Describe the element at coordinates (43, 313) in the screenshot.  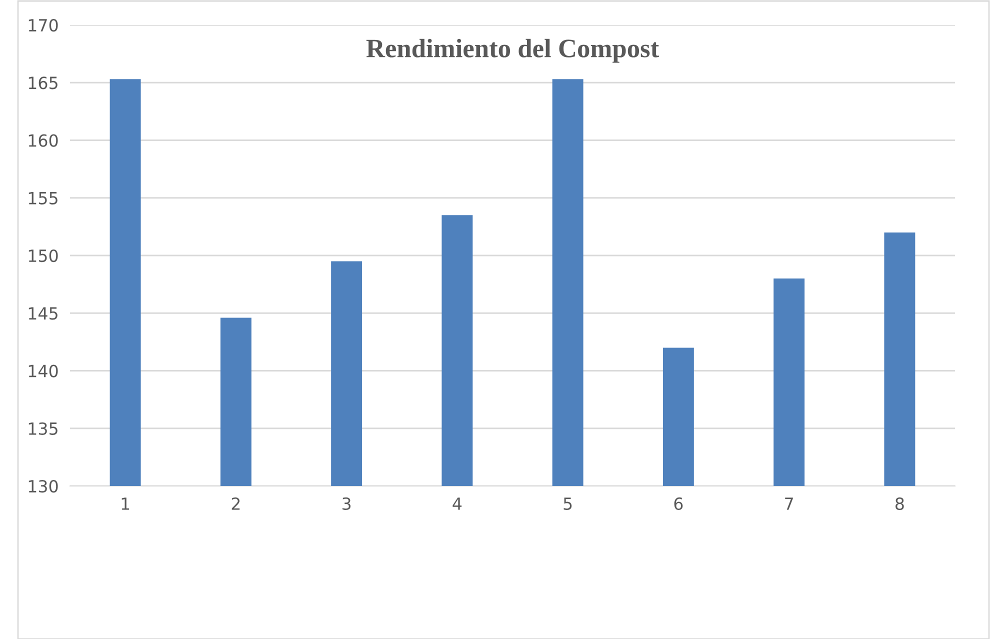
I see `y-tick-label: 145` at that location.